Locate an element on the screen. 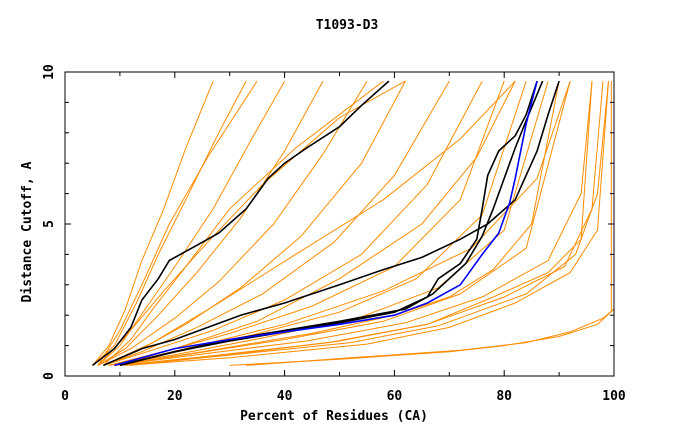 The image size is (680, 440). x-tick-label: 20 is located at coordinates (175, 396).